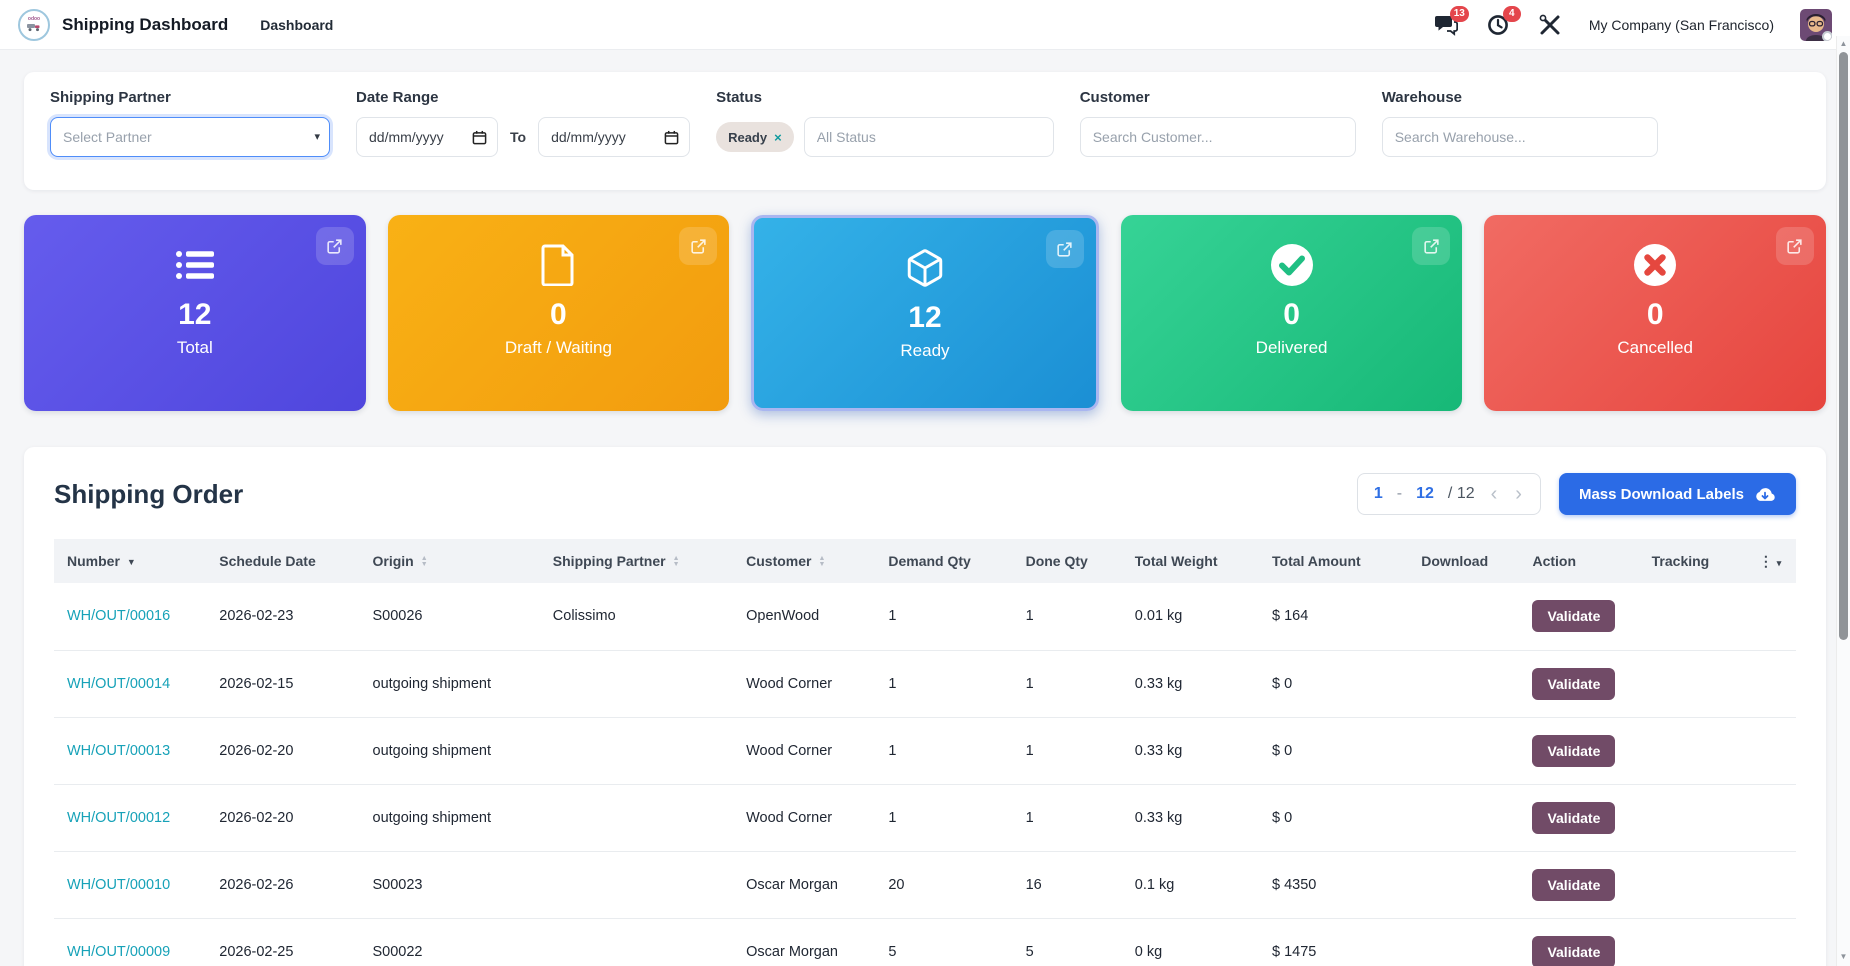  I want to click on total-amount-cell: $ 0, so click(1334, 818).